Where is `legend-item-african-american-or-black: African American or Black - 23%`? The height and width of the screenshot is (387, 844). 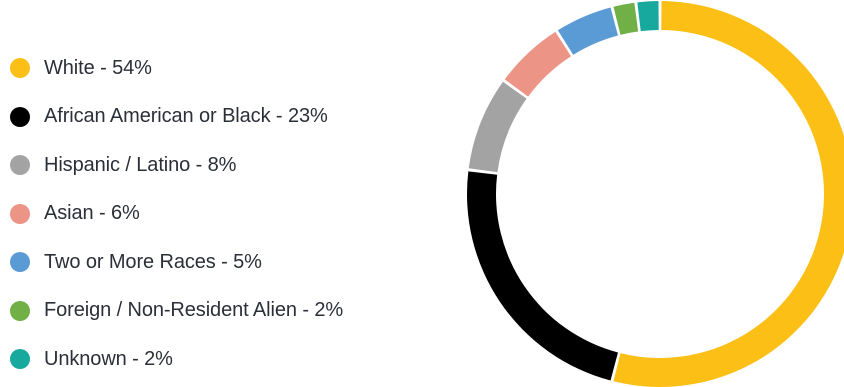 legend-item-african-american-or-black: African American or Black - 23% is located at coordinates (176, 117).